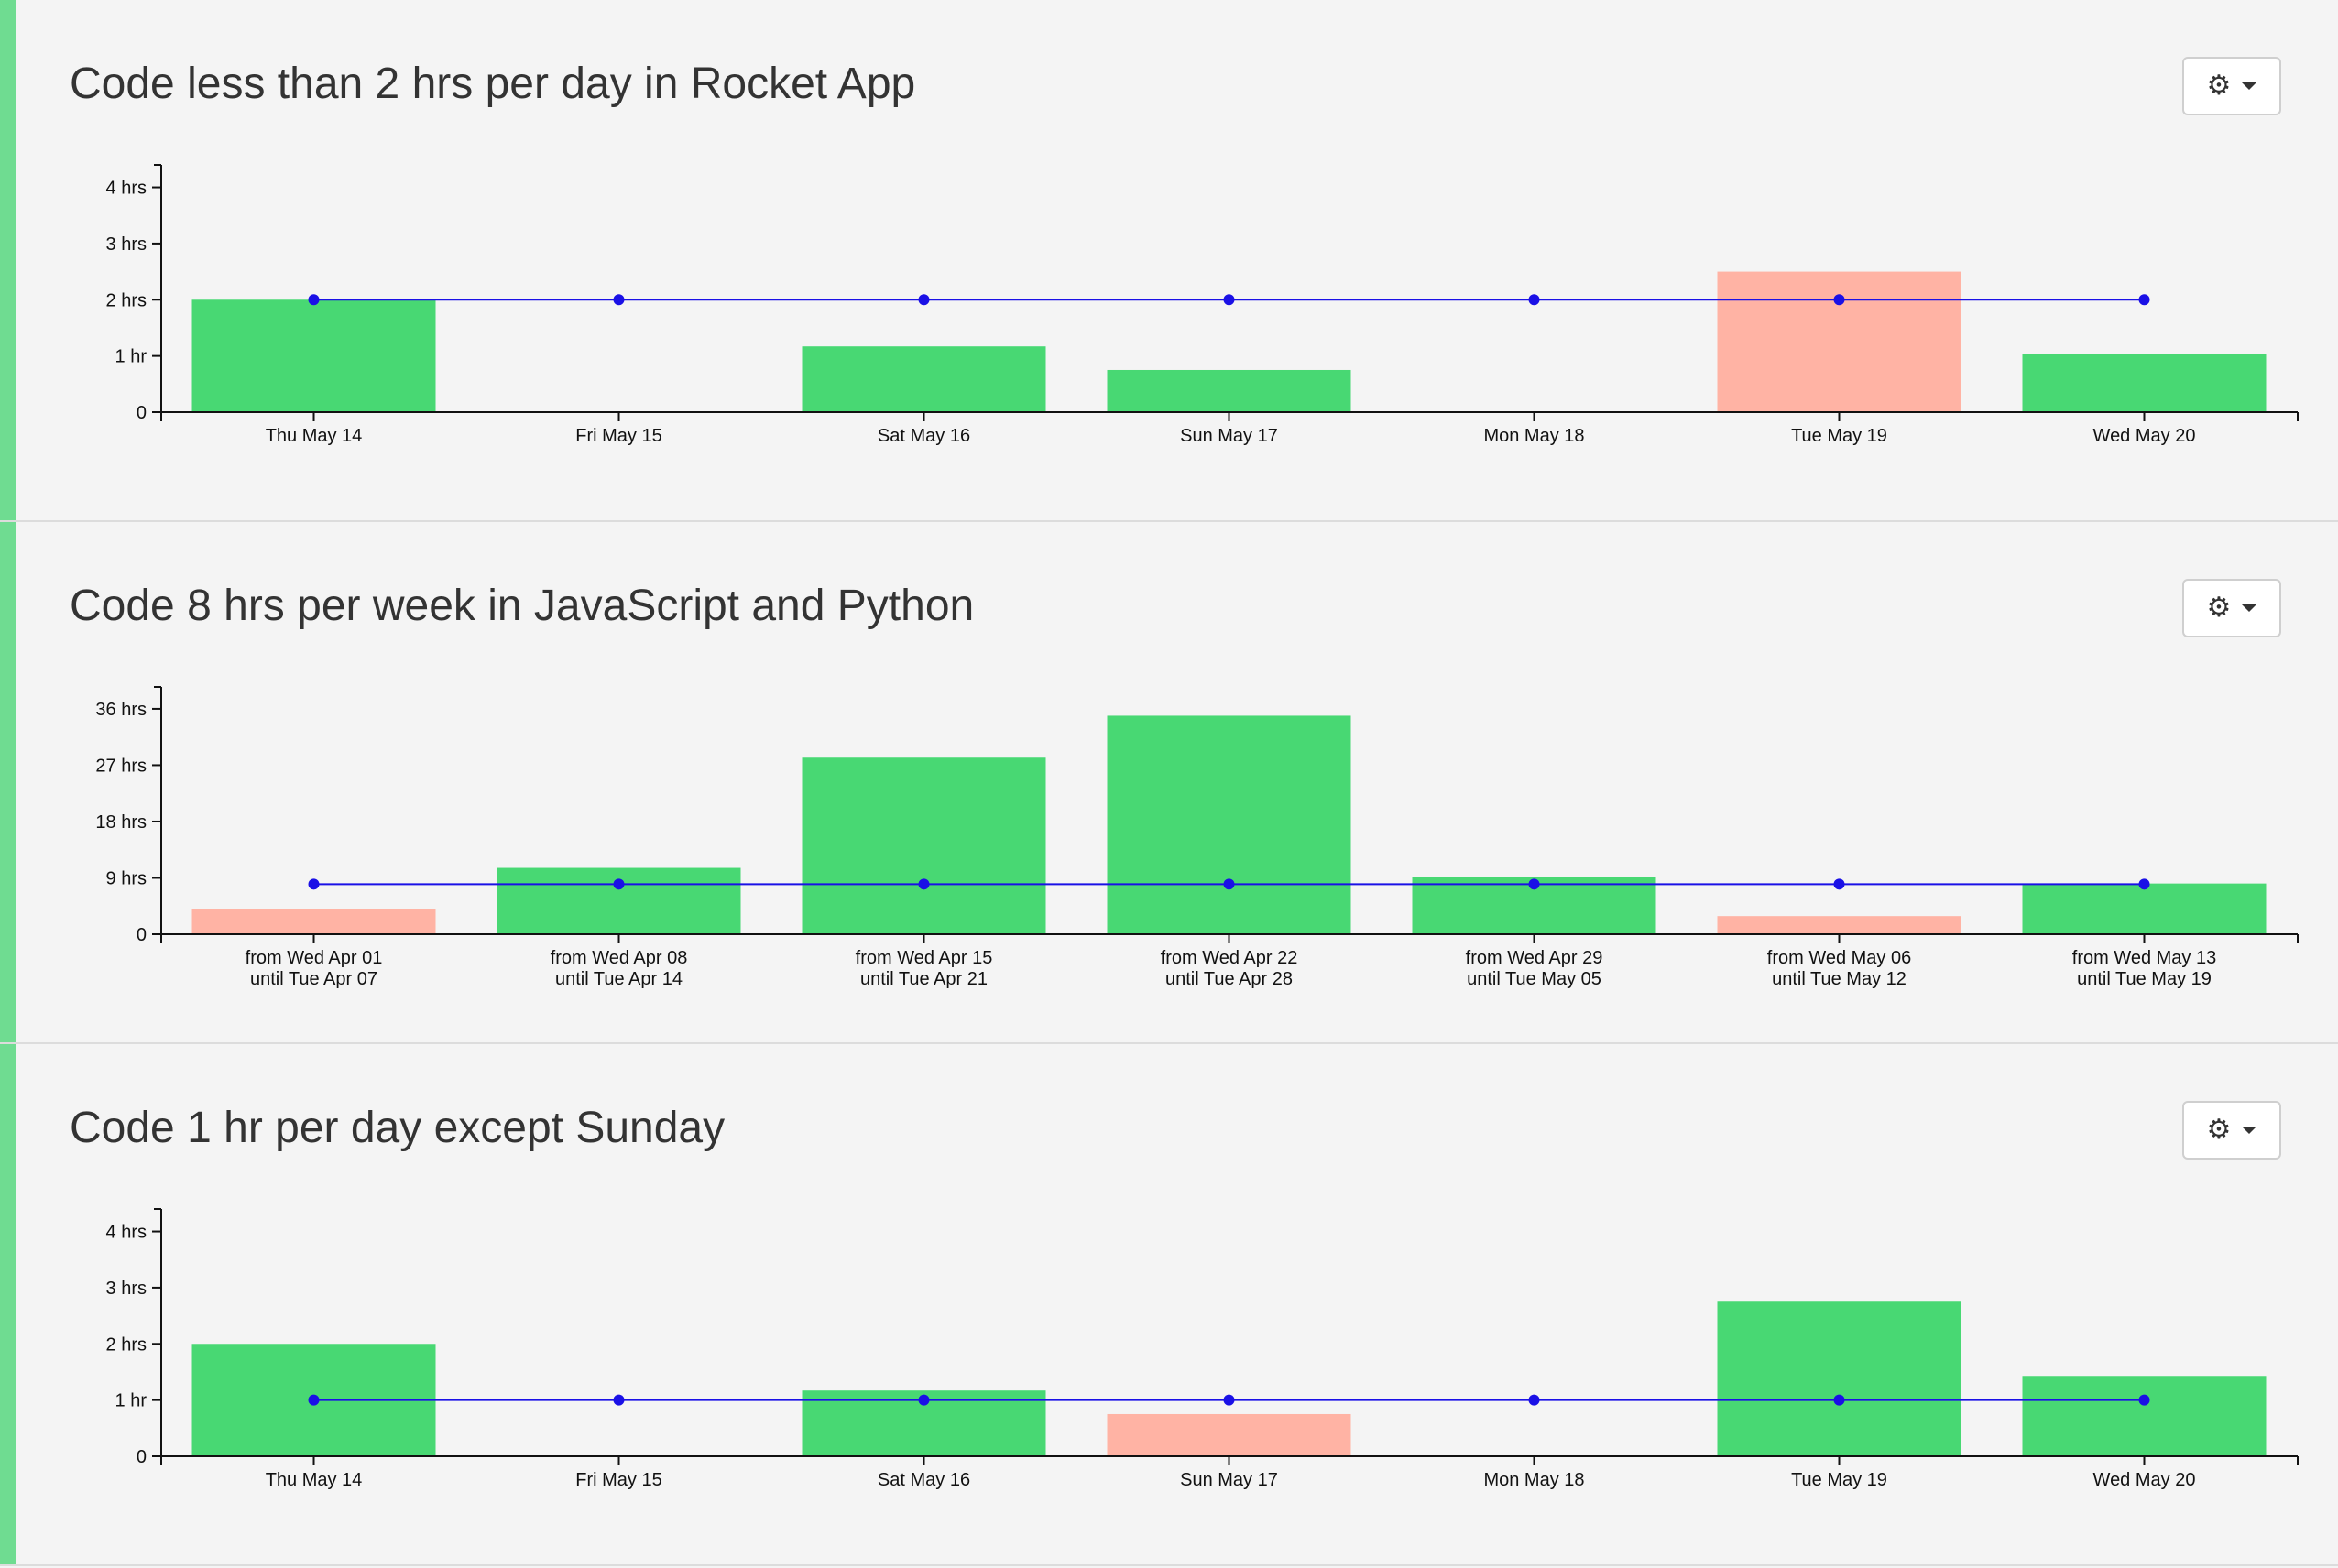 The width and height of the screenshot is (2338, 1568). I want to click on y-tick-label: 9 hrs, so click(126, 878).